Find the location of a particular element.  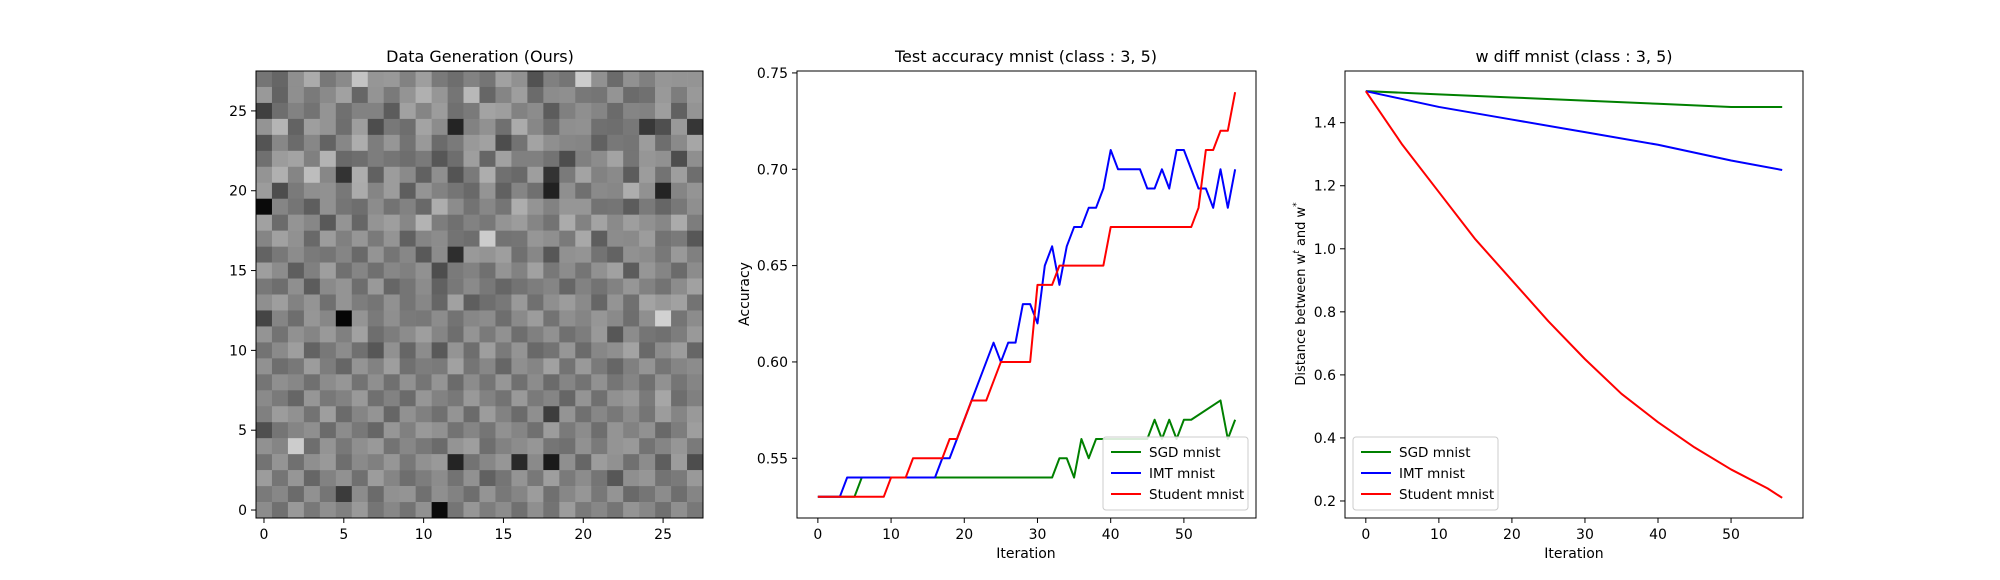

x-tick-label: 20 is located at coordinates (964, 535).